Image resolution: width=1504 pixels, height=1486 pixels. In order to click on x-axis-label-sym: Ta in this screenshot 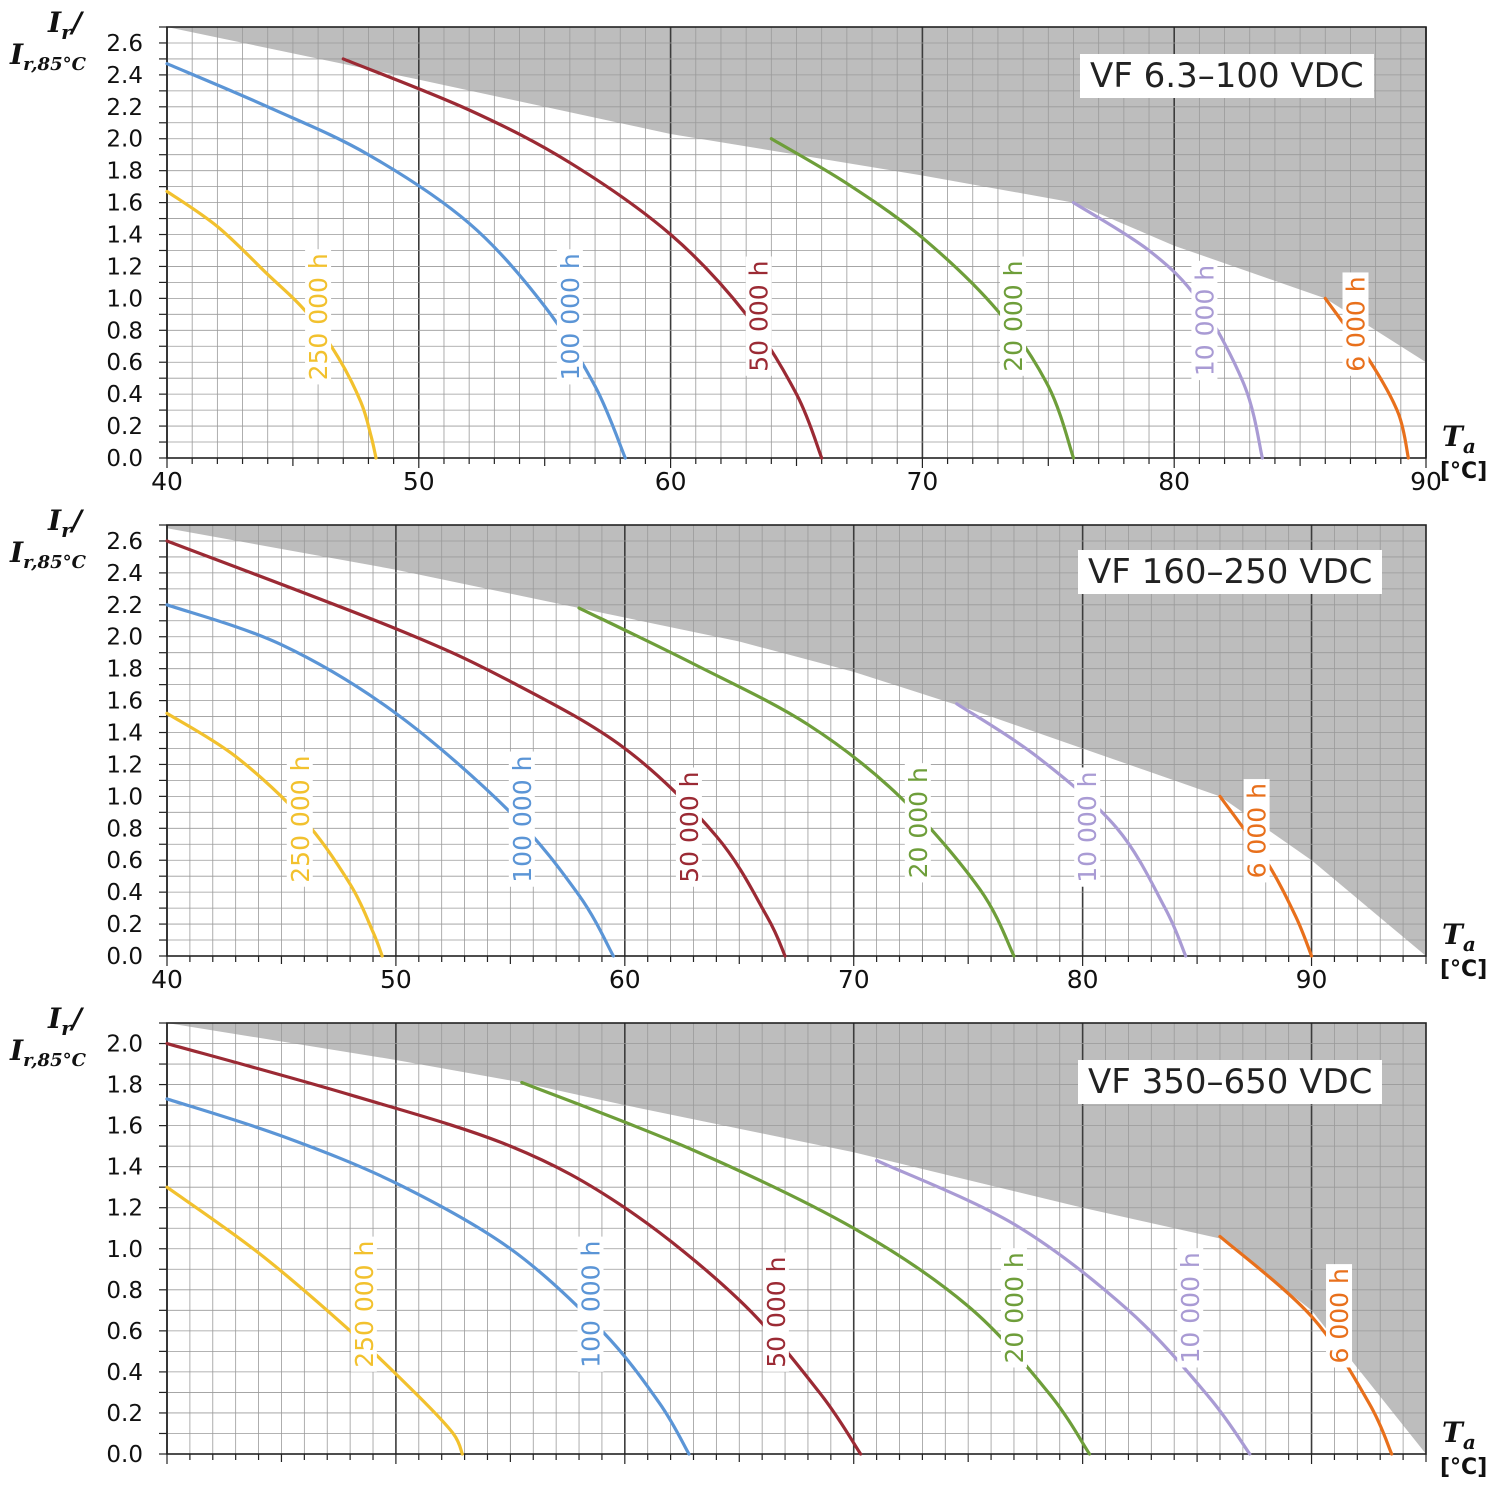, I will do `click(1459, 439)`.